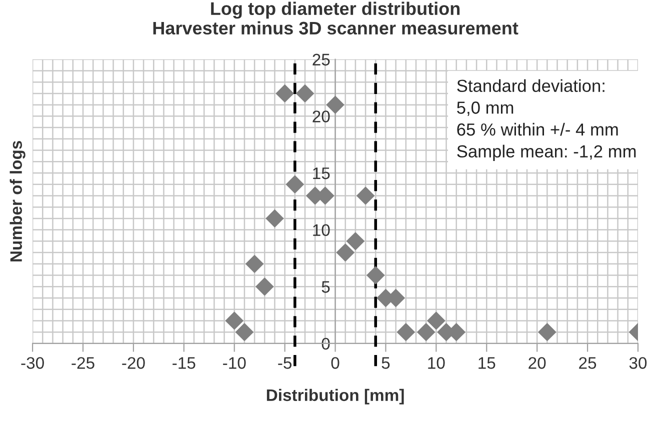  What do you see at coordinates (321, 230) in the screenshot?
I see `y-tick-label: 10` at bounding box center [321, 230].